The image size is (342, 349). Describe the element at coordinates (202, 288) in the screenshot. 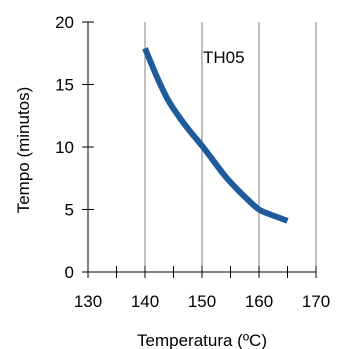

I see `x-axis-ticks: 130 140 150 160 170` at that location.